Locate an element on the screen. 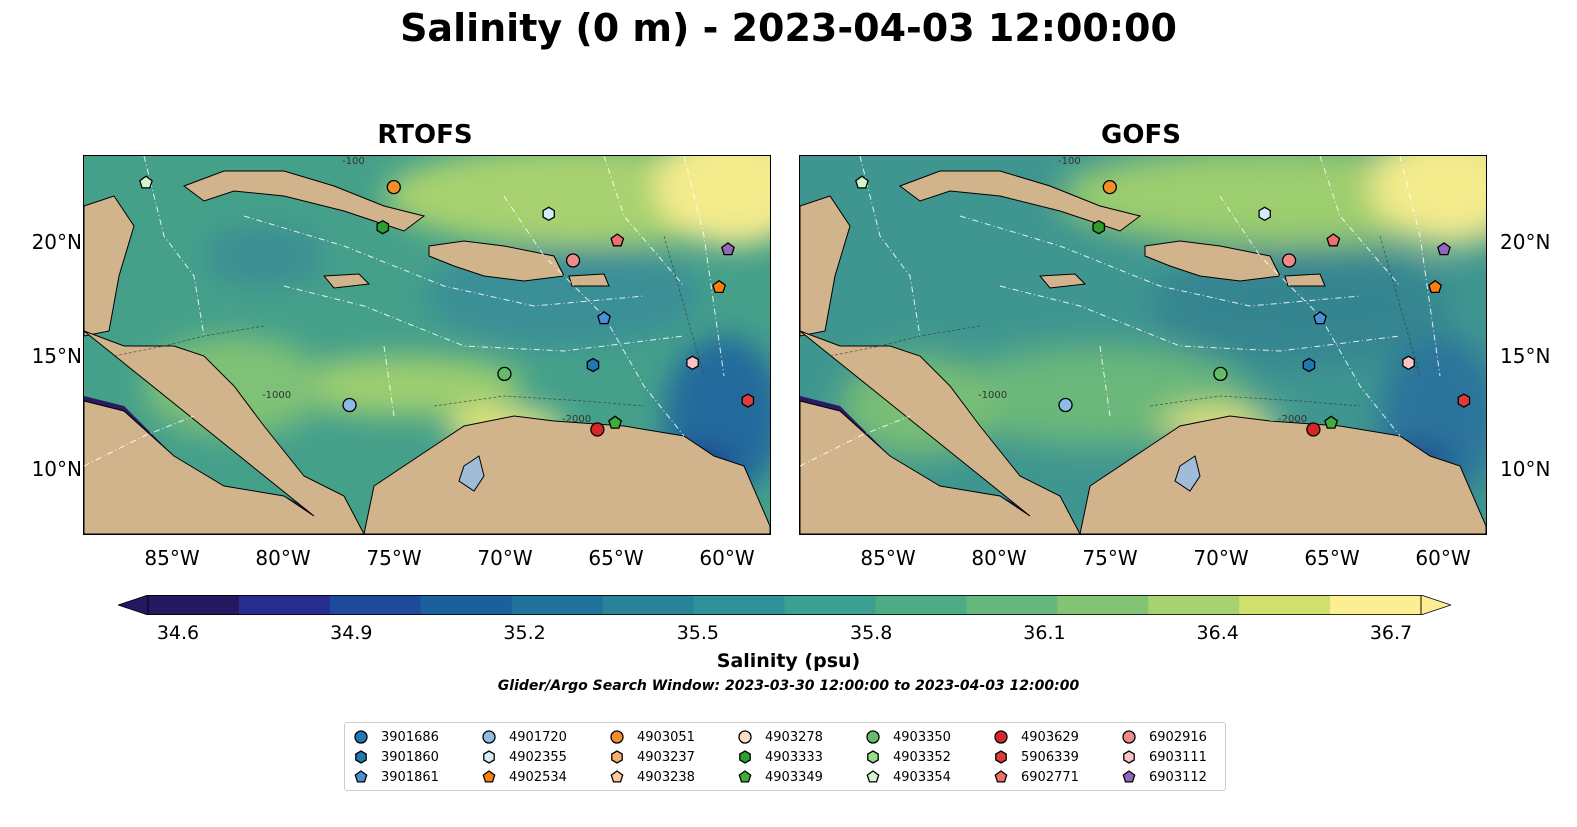  colorbar-tick-label: 36.7 is located at coordinates (1391, 633).